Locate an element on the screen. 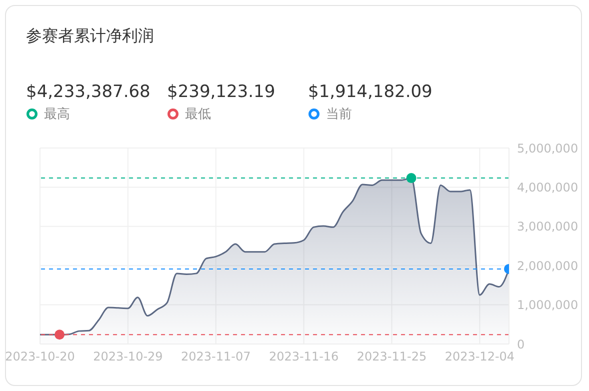  x-tick-label: 2023-10-29 is located at coordinates (128, 357).